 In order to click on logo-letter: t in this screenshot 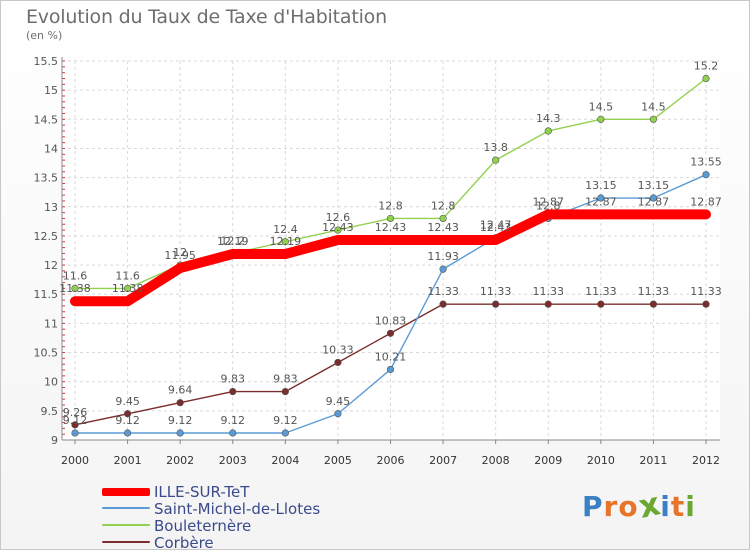, I will do `click(678, 506)`.